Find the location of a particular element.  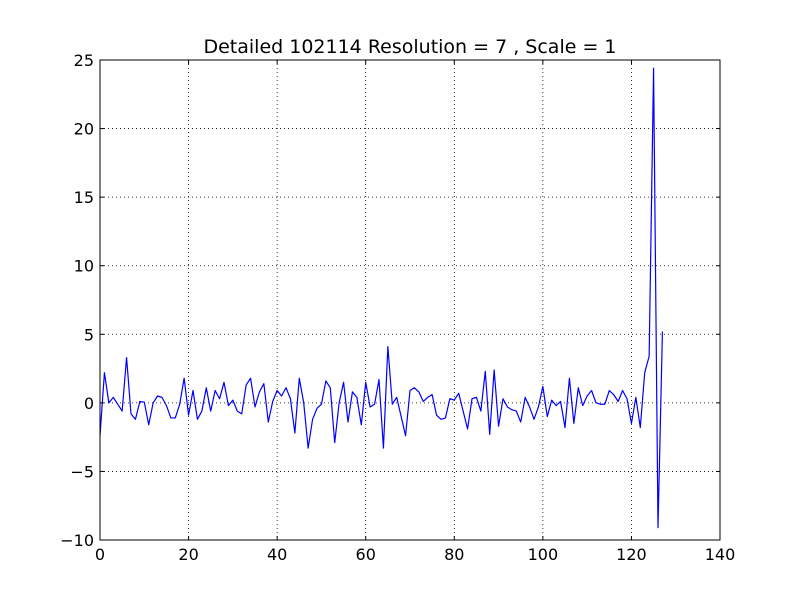

y-tick-label: −10 is located at coordinates (77, 540).